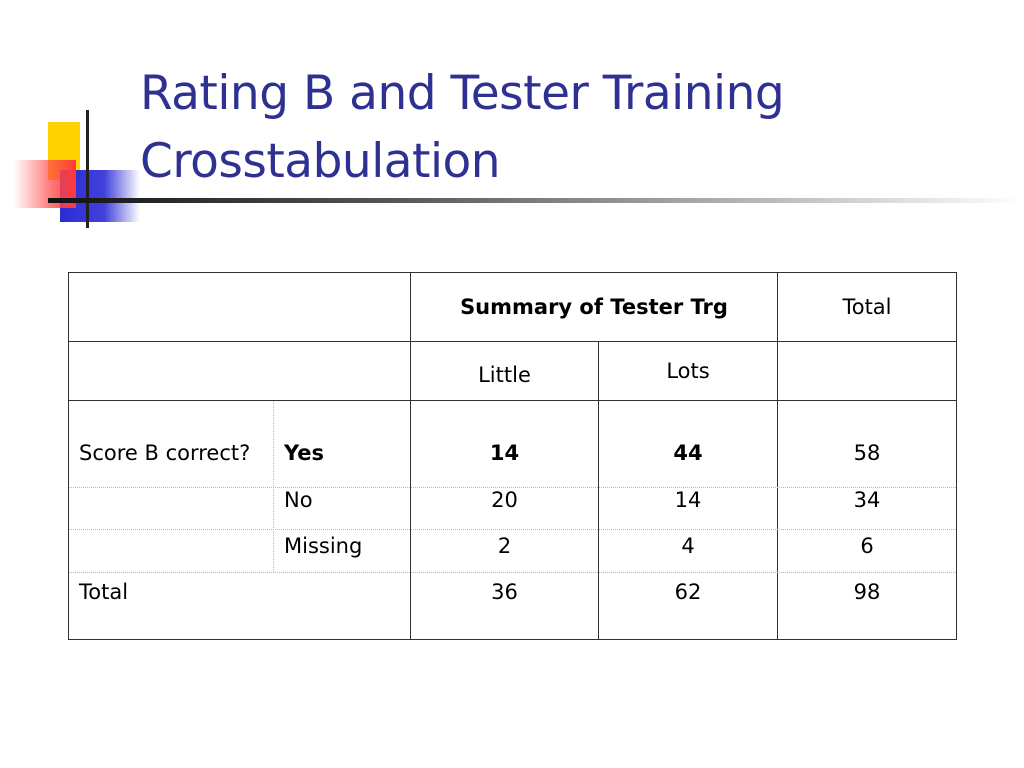 This screenshot has width=1024, height=768. I want to click on cell-yes-lots: 44, so click(688, 453).